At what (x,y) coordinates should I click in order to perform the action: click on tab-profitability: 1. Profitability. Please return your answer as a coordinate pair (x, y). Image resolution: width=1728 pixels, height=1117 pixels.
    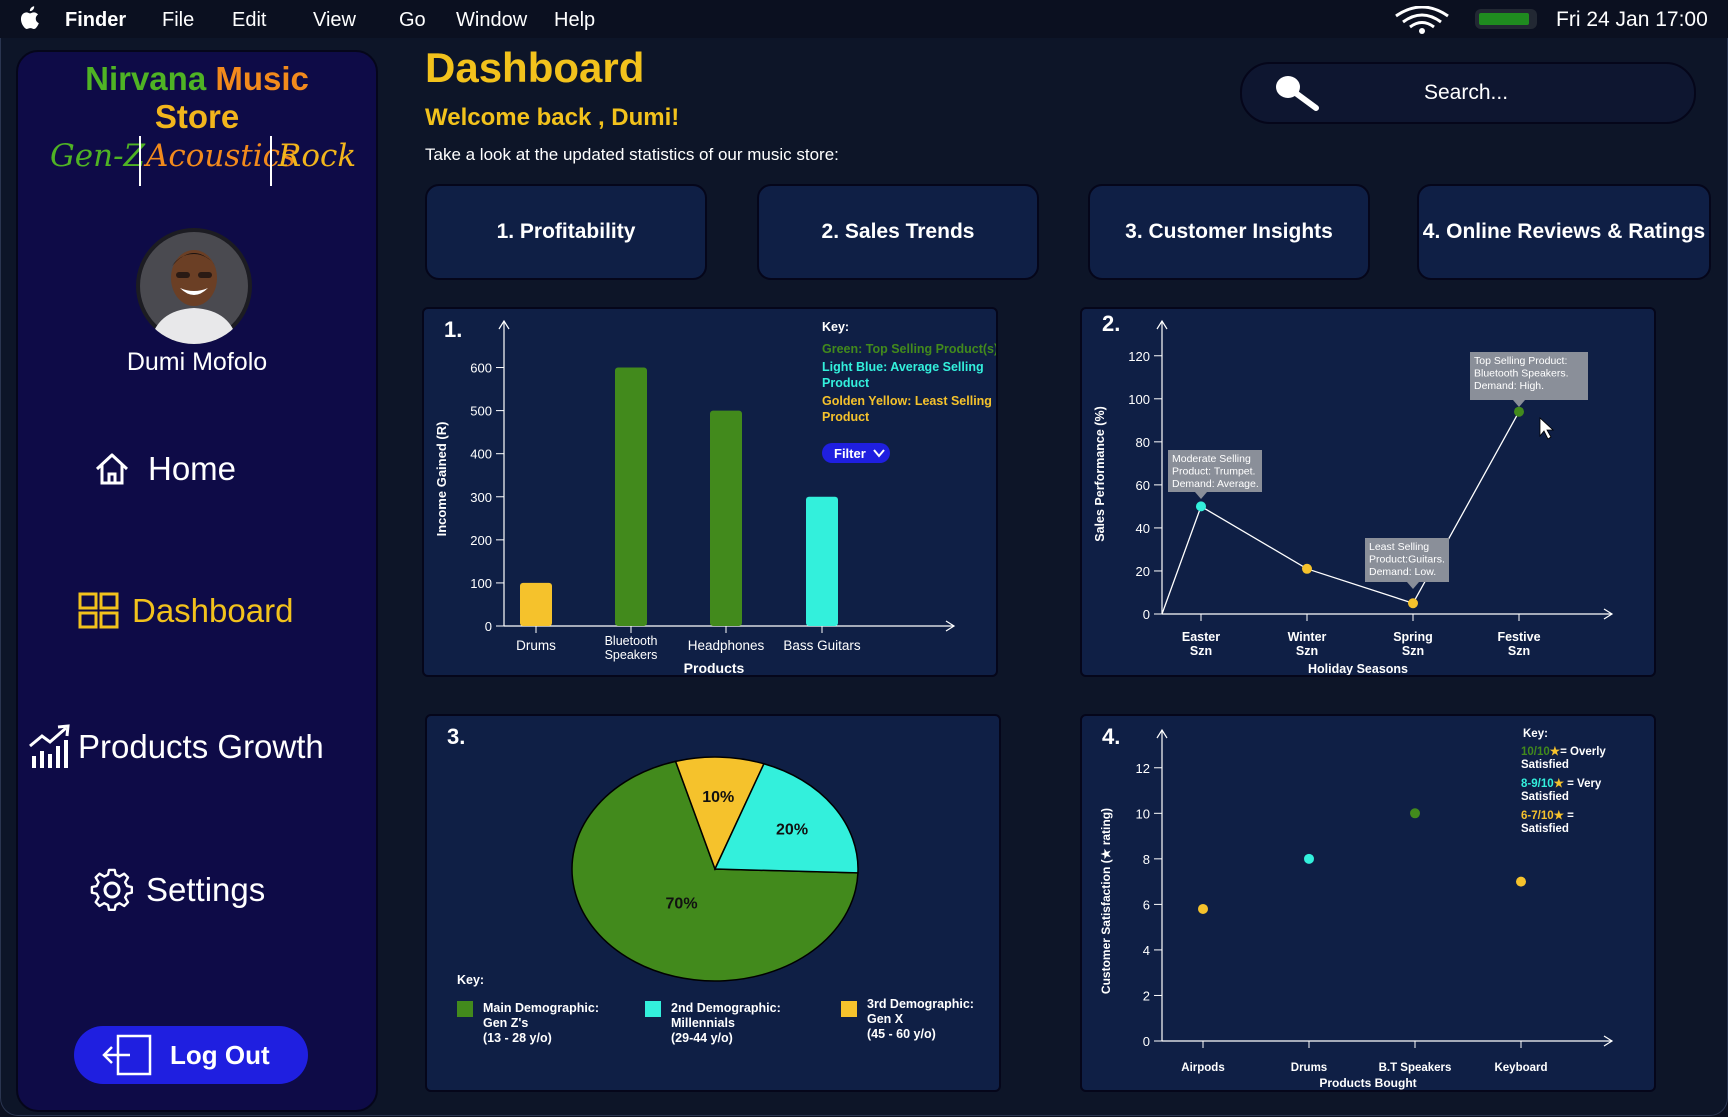
    Looking at the image, I should click on (566, 232).